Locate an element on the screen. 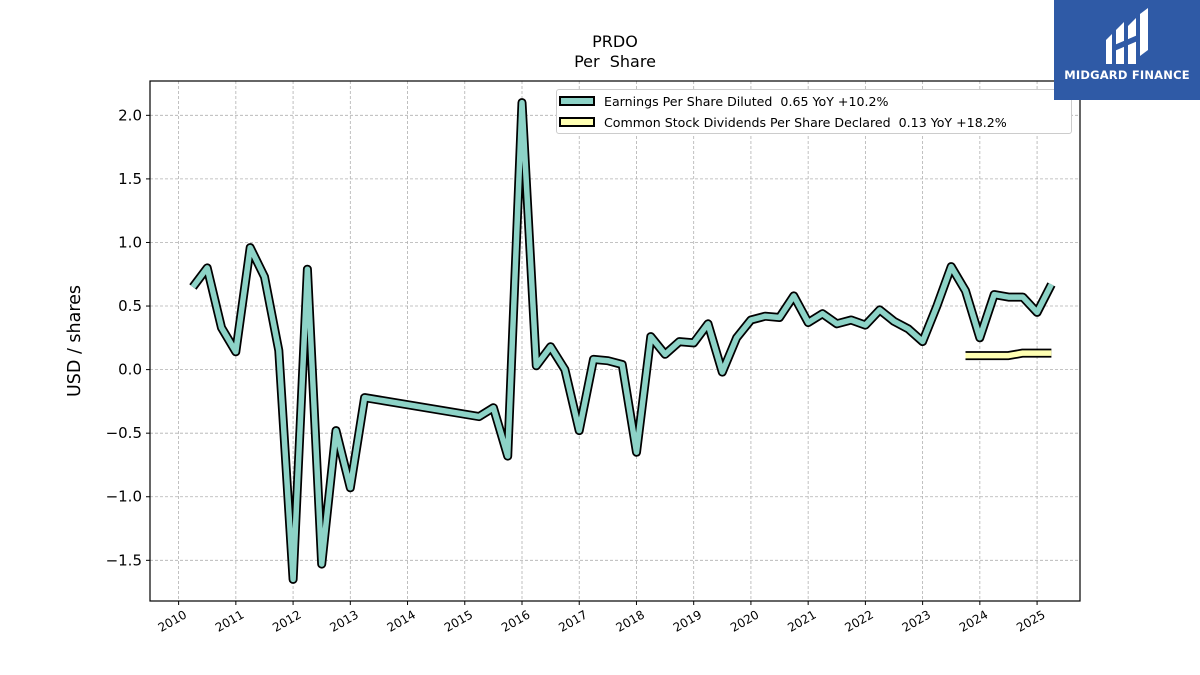 The image size is (1200, 675). x-tick-label: 2020 is located at coordinates (744, 620).